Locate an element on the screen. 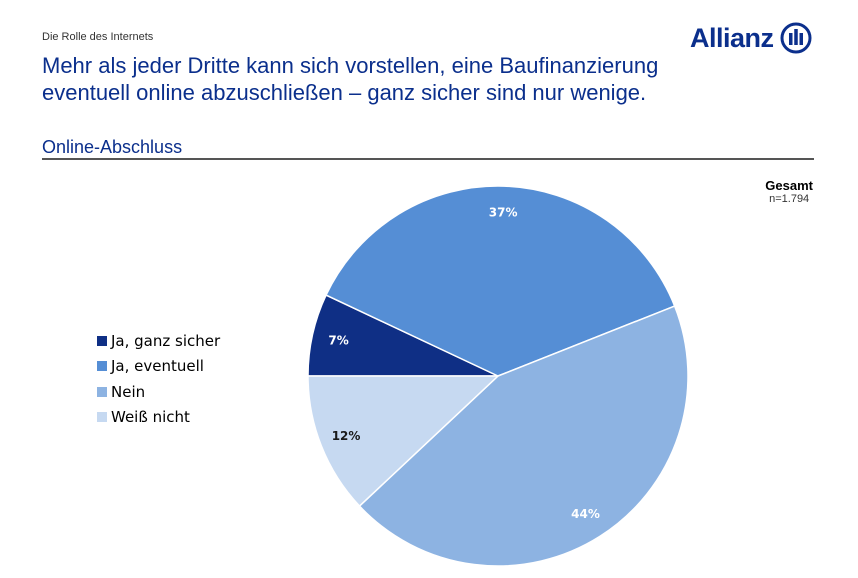 This screenshot has height=578, width=858. legend-label: Ja, ganz sicher is located at coordinates (166, 340).